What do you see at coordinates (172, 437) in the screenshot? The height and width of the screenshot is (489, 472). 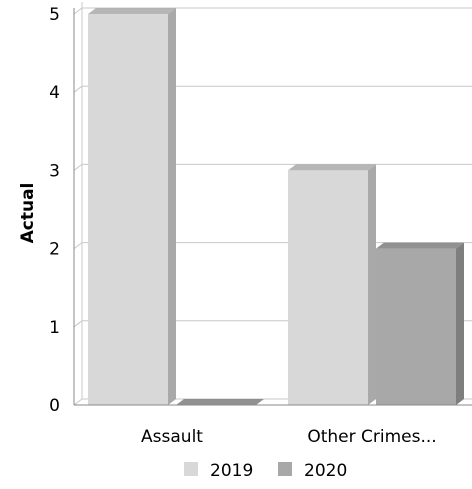 I see `x-tick-label-0: Assault` at bounding box center [172, 437].